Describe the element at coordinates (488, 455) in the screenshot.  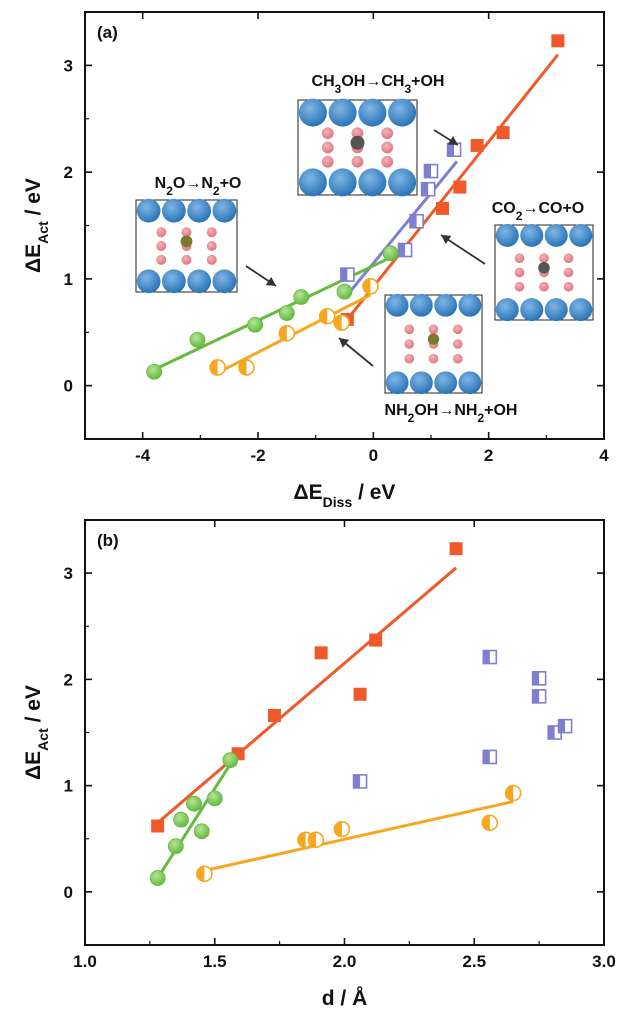
I see `x-tick-label: 2` at that location.